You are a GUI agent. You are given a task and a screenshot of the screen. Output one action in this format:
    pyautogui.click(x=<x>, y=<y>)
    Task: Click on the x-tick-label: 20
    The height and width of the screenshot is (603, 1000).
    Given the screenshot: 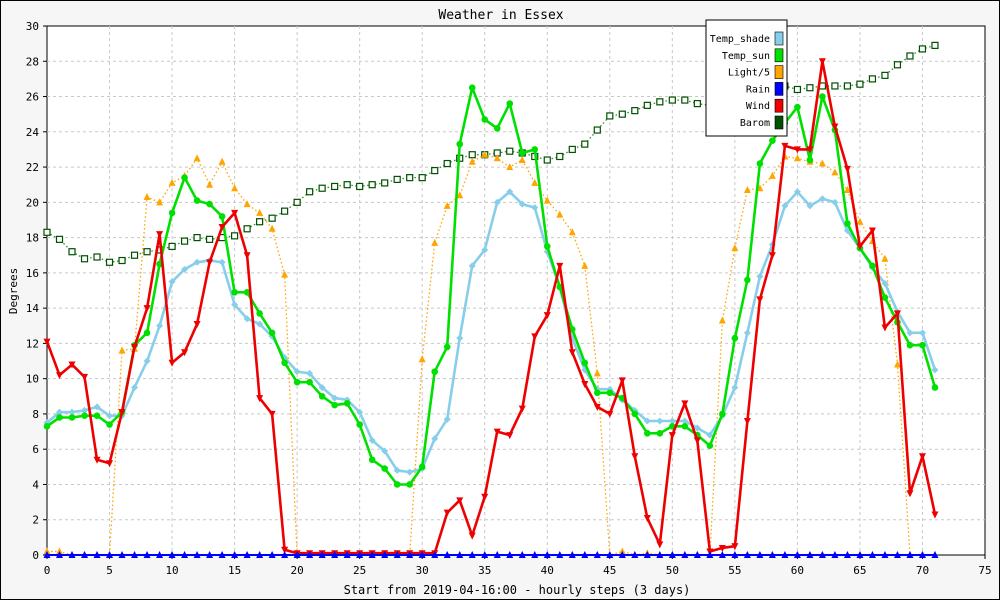 What is the action you would take?
    pyautogui.click(x=297, y=570)
    